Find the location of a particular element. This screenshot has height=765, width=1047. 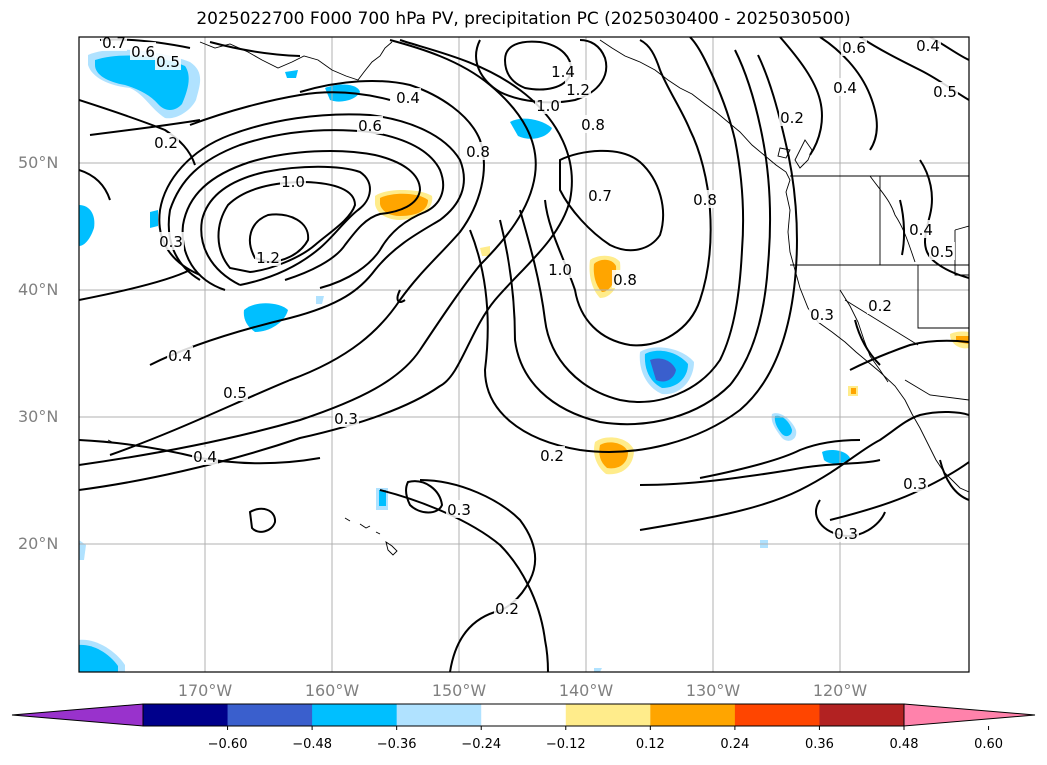

colorbar-tick-label: −0.12 is located at coordinates (565, 744).